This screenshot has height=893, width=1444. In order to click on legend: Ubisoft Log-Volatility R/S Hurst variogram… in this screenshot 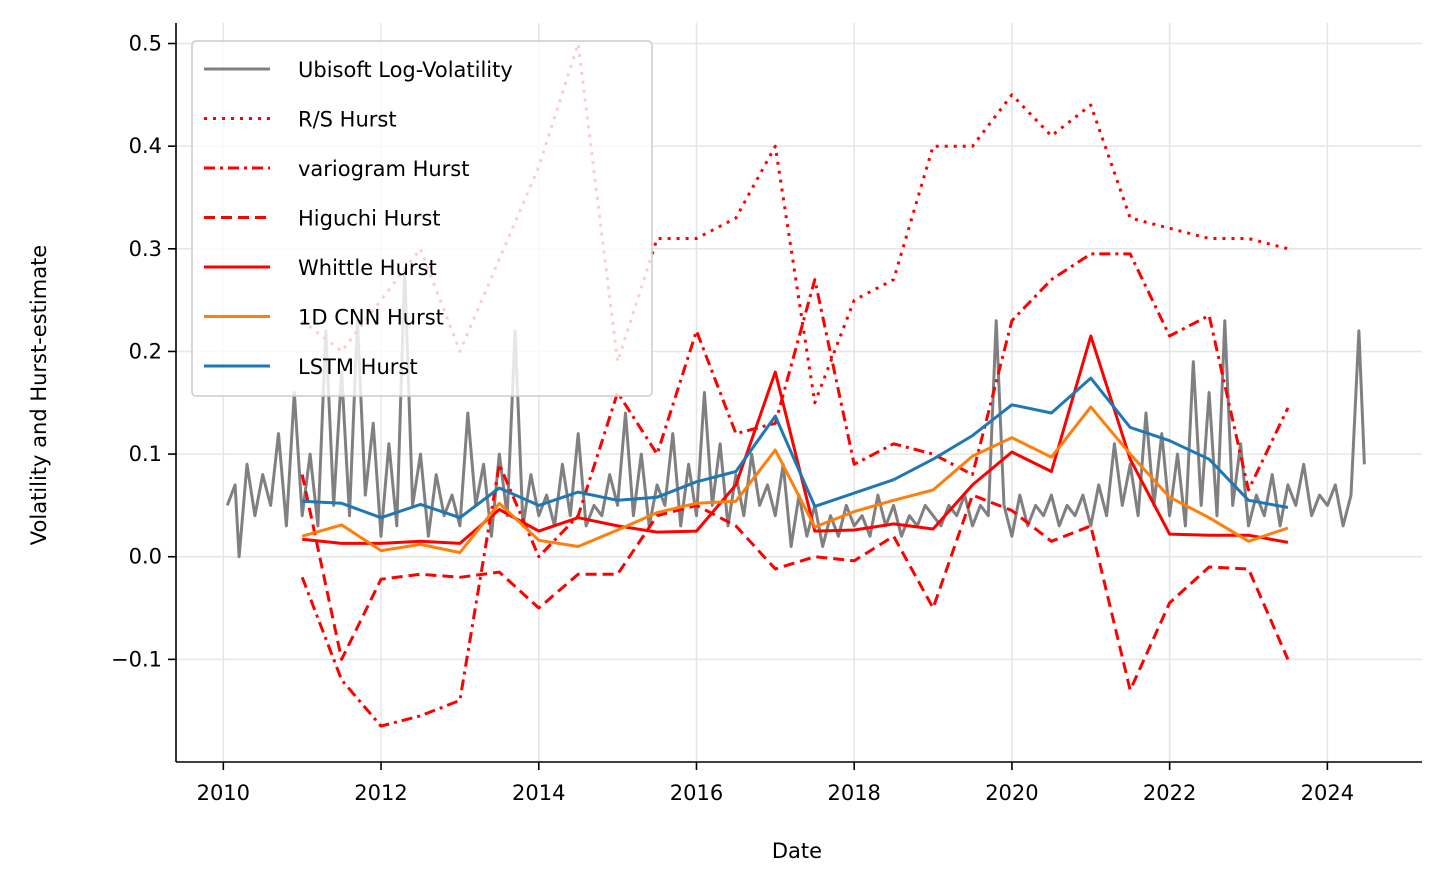, I will do `click(422, 218)`.